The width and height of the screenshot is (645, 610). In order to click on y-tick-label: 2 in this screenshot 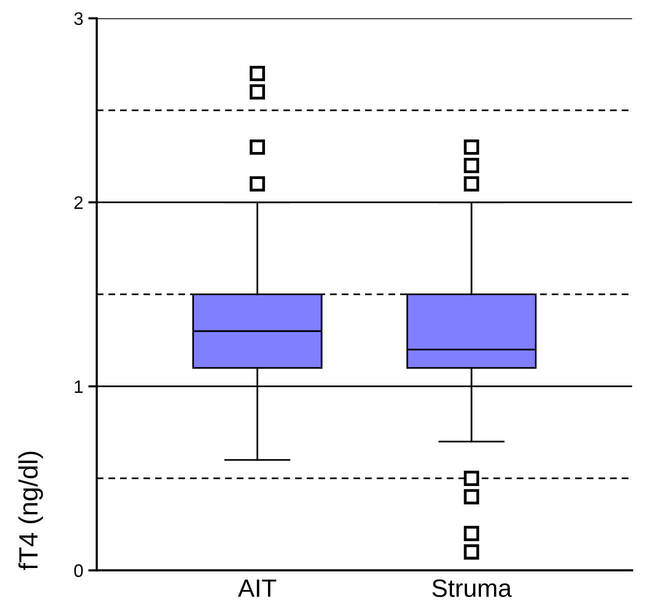, I will do `click(78, 202)`.